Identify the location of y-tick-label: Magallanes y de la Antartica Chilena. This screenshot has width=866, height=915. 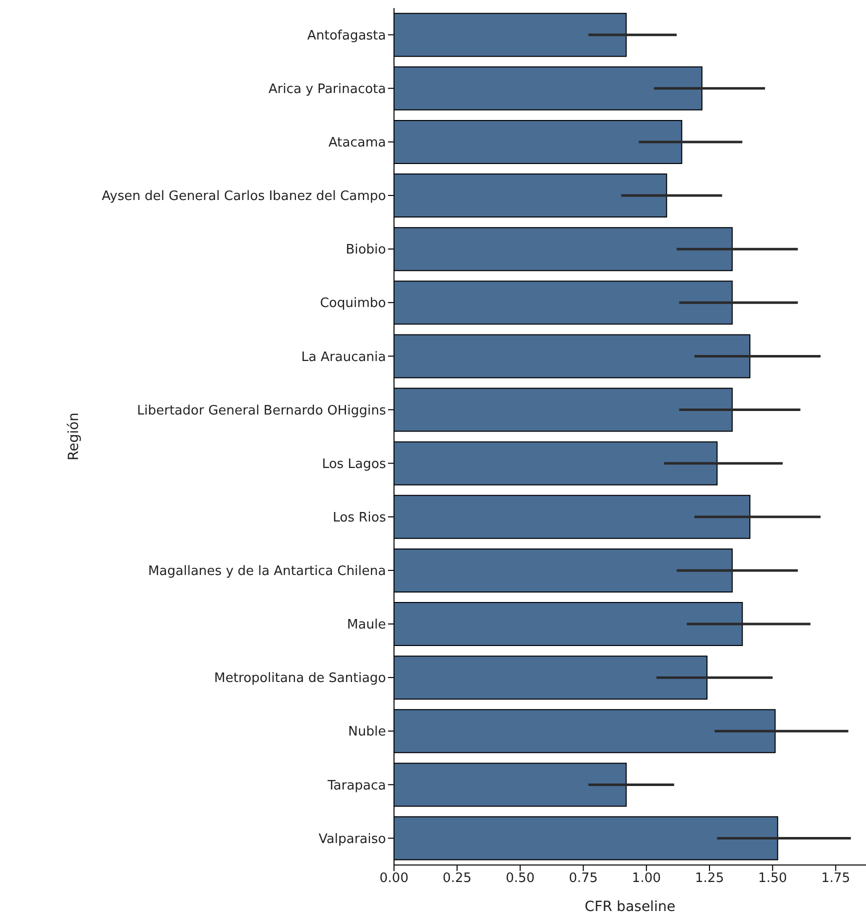
(267, 572).